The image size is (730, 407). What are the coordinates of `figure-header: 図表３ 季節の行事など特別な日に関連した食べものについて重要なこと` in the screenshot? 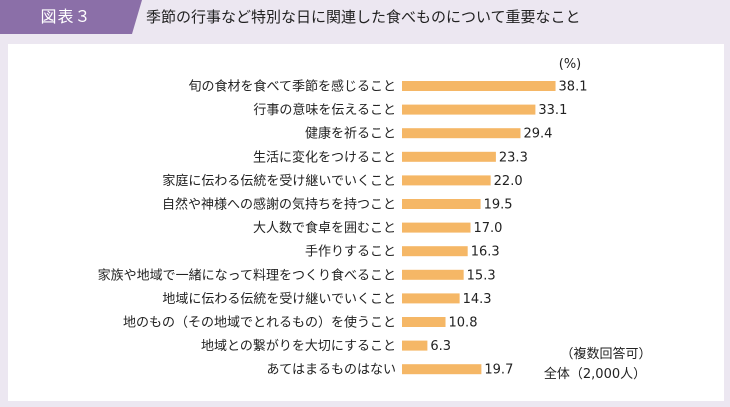 It's located at (365, 17).